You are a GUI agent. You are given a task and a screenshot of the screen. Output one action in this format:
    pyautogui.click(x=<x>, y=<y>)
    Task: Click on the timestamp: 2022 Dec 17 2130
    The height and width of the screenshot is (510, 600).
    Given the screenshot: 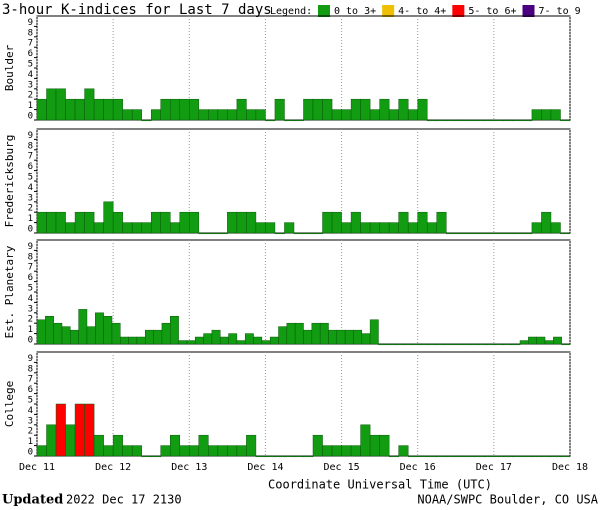 What is the action you would take?
    pyautogui.click(x=124, y=500)
    